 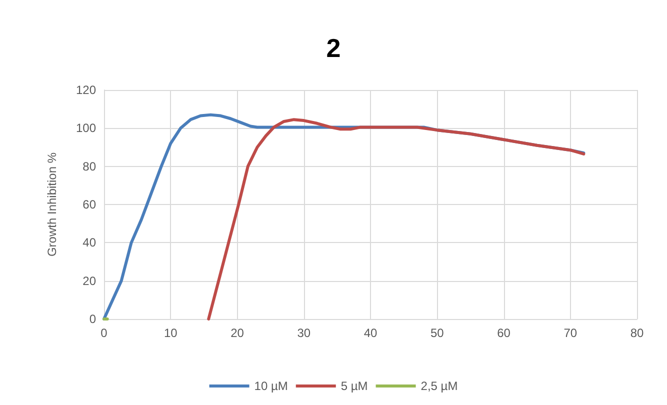 What do you see at coordinates (333, 48) in the screenshot?
I see `chart-title: 2` at bounding box center [333, 48].